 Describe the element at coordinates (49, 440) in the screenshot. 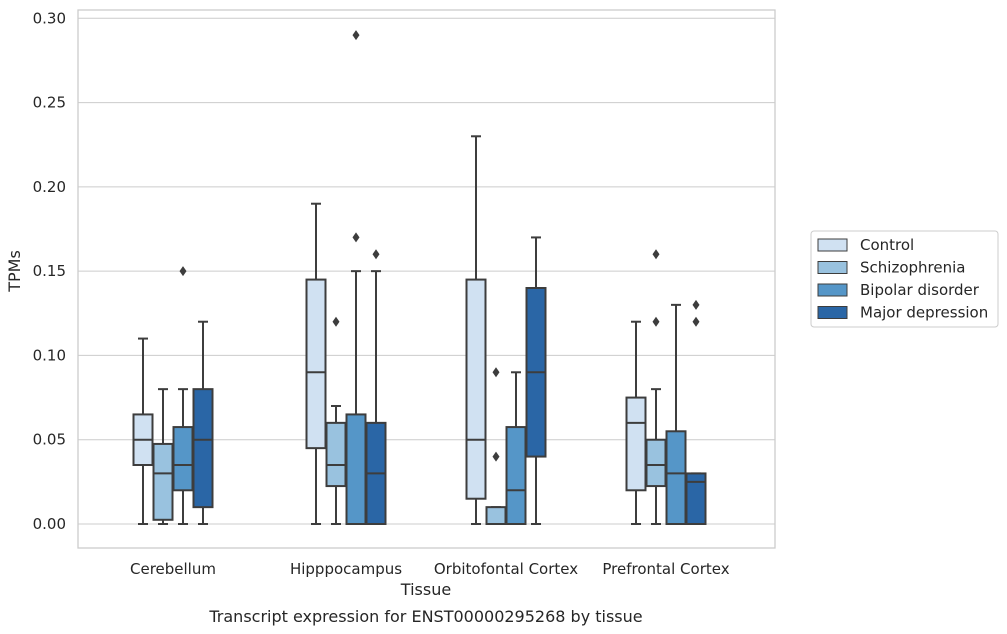

I see `y-tick-label: 0.05` at that location.